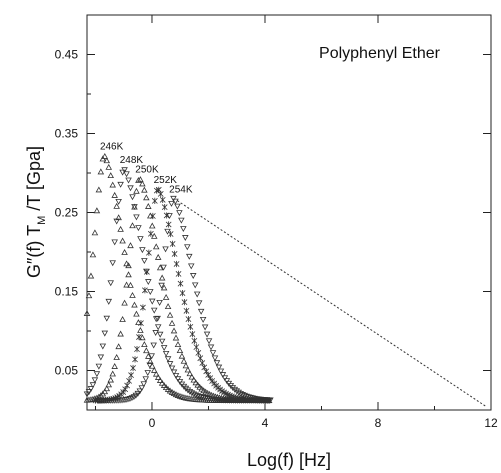  I want to click on series-label: 254K, so click(181, 189).